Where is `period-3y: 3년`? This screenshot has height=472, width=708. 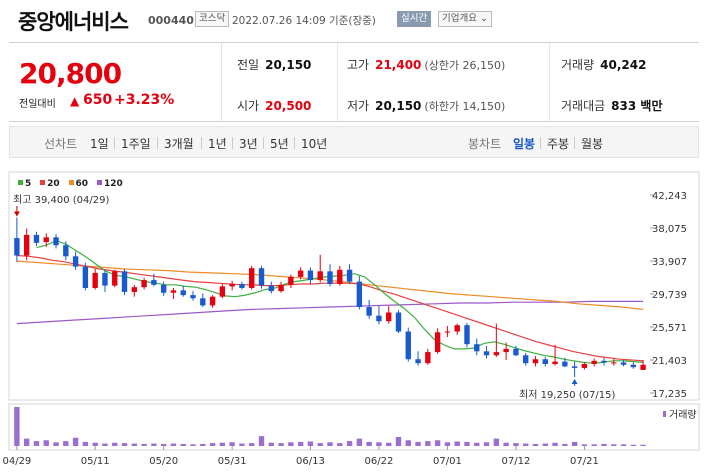 period-3y: 3년 is located at coordinates (248, 144).